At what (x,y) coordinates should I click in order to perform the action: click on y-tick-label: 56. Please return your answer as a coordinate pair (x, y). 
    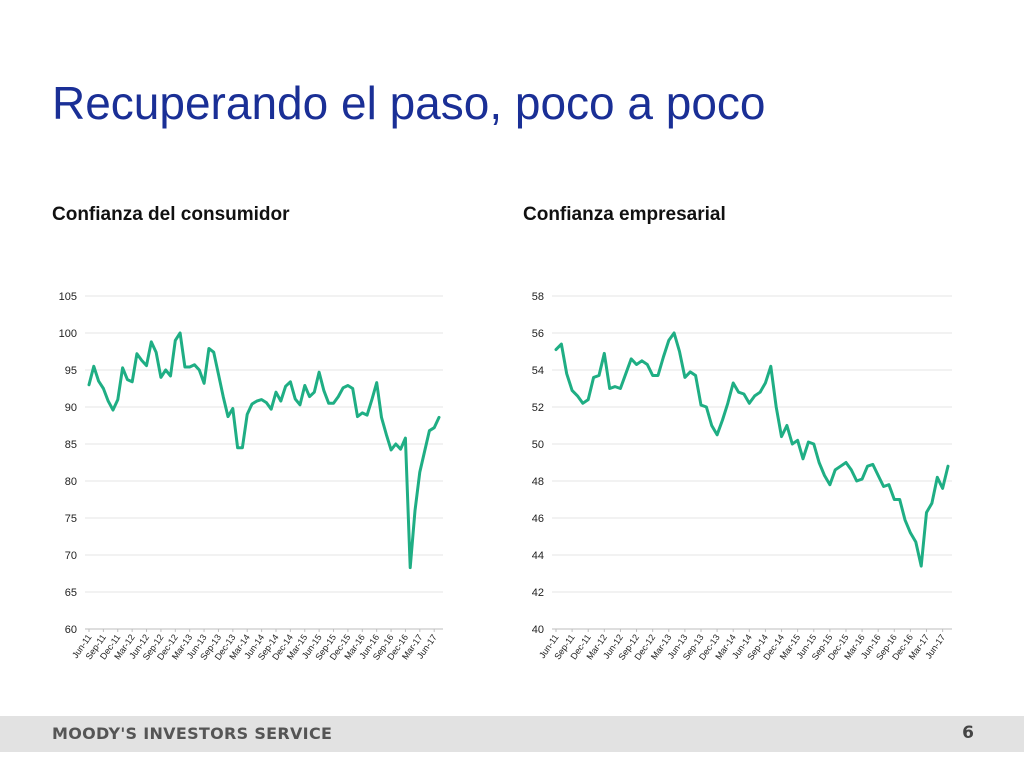
    Looking at the image, I should click on (538, 334).